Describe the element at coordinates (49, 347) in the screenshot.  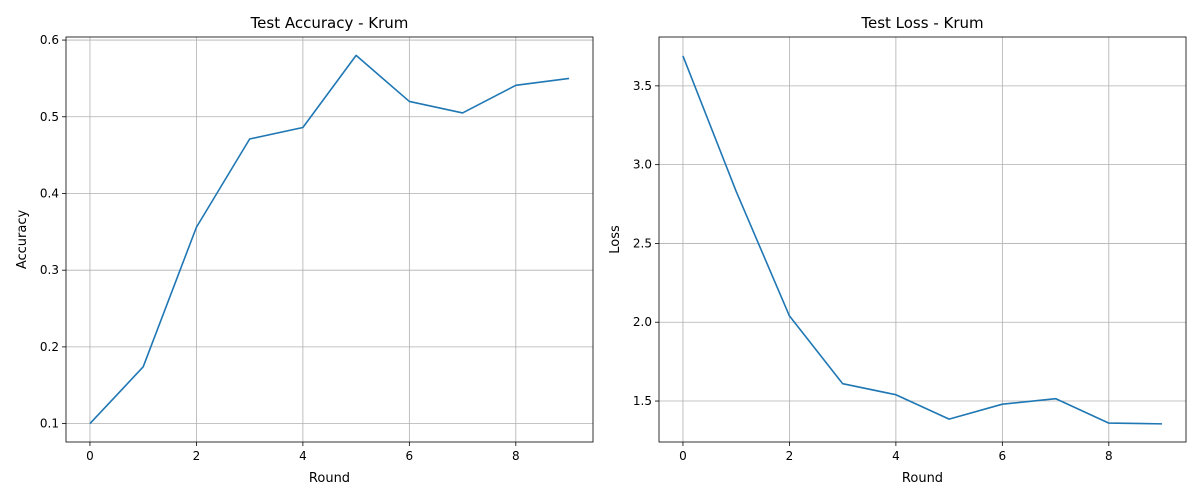
I see `y-tick-label: 0.2` at that location.